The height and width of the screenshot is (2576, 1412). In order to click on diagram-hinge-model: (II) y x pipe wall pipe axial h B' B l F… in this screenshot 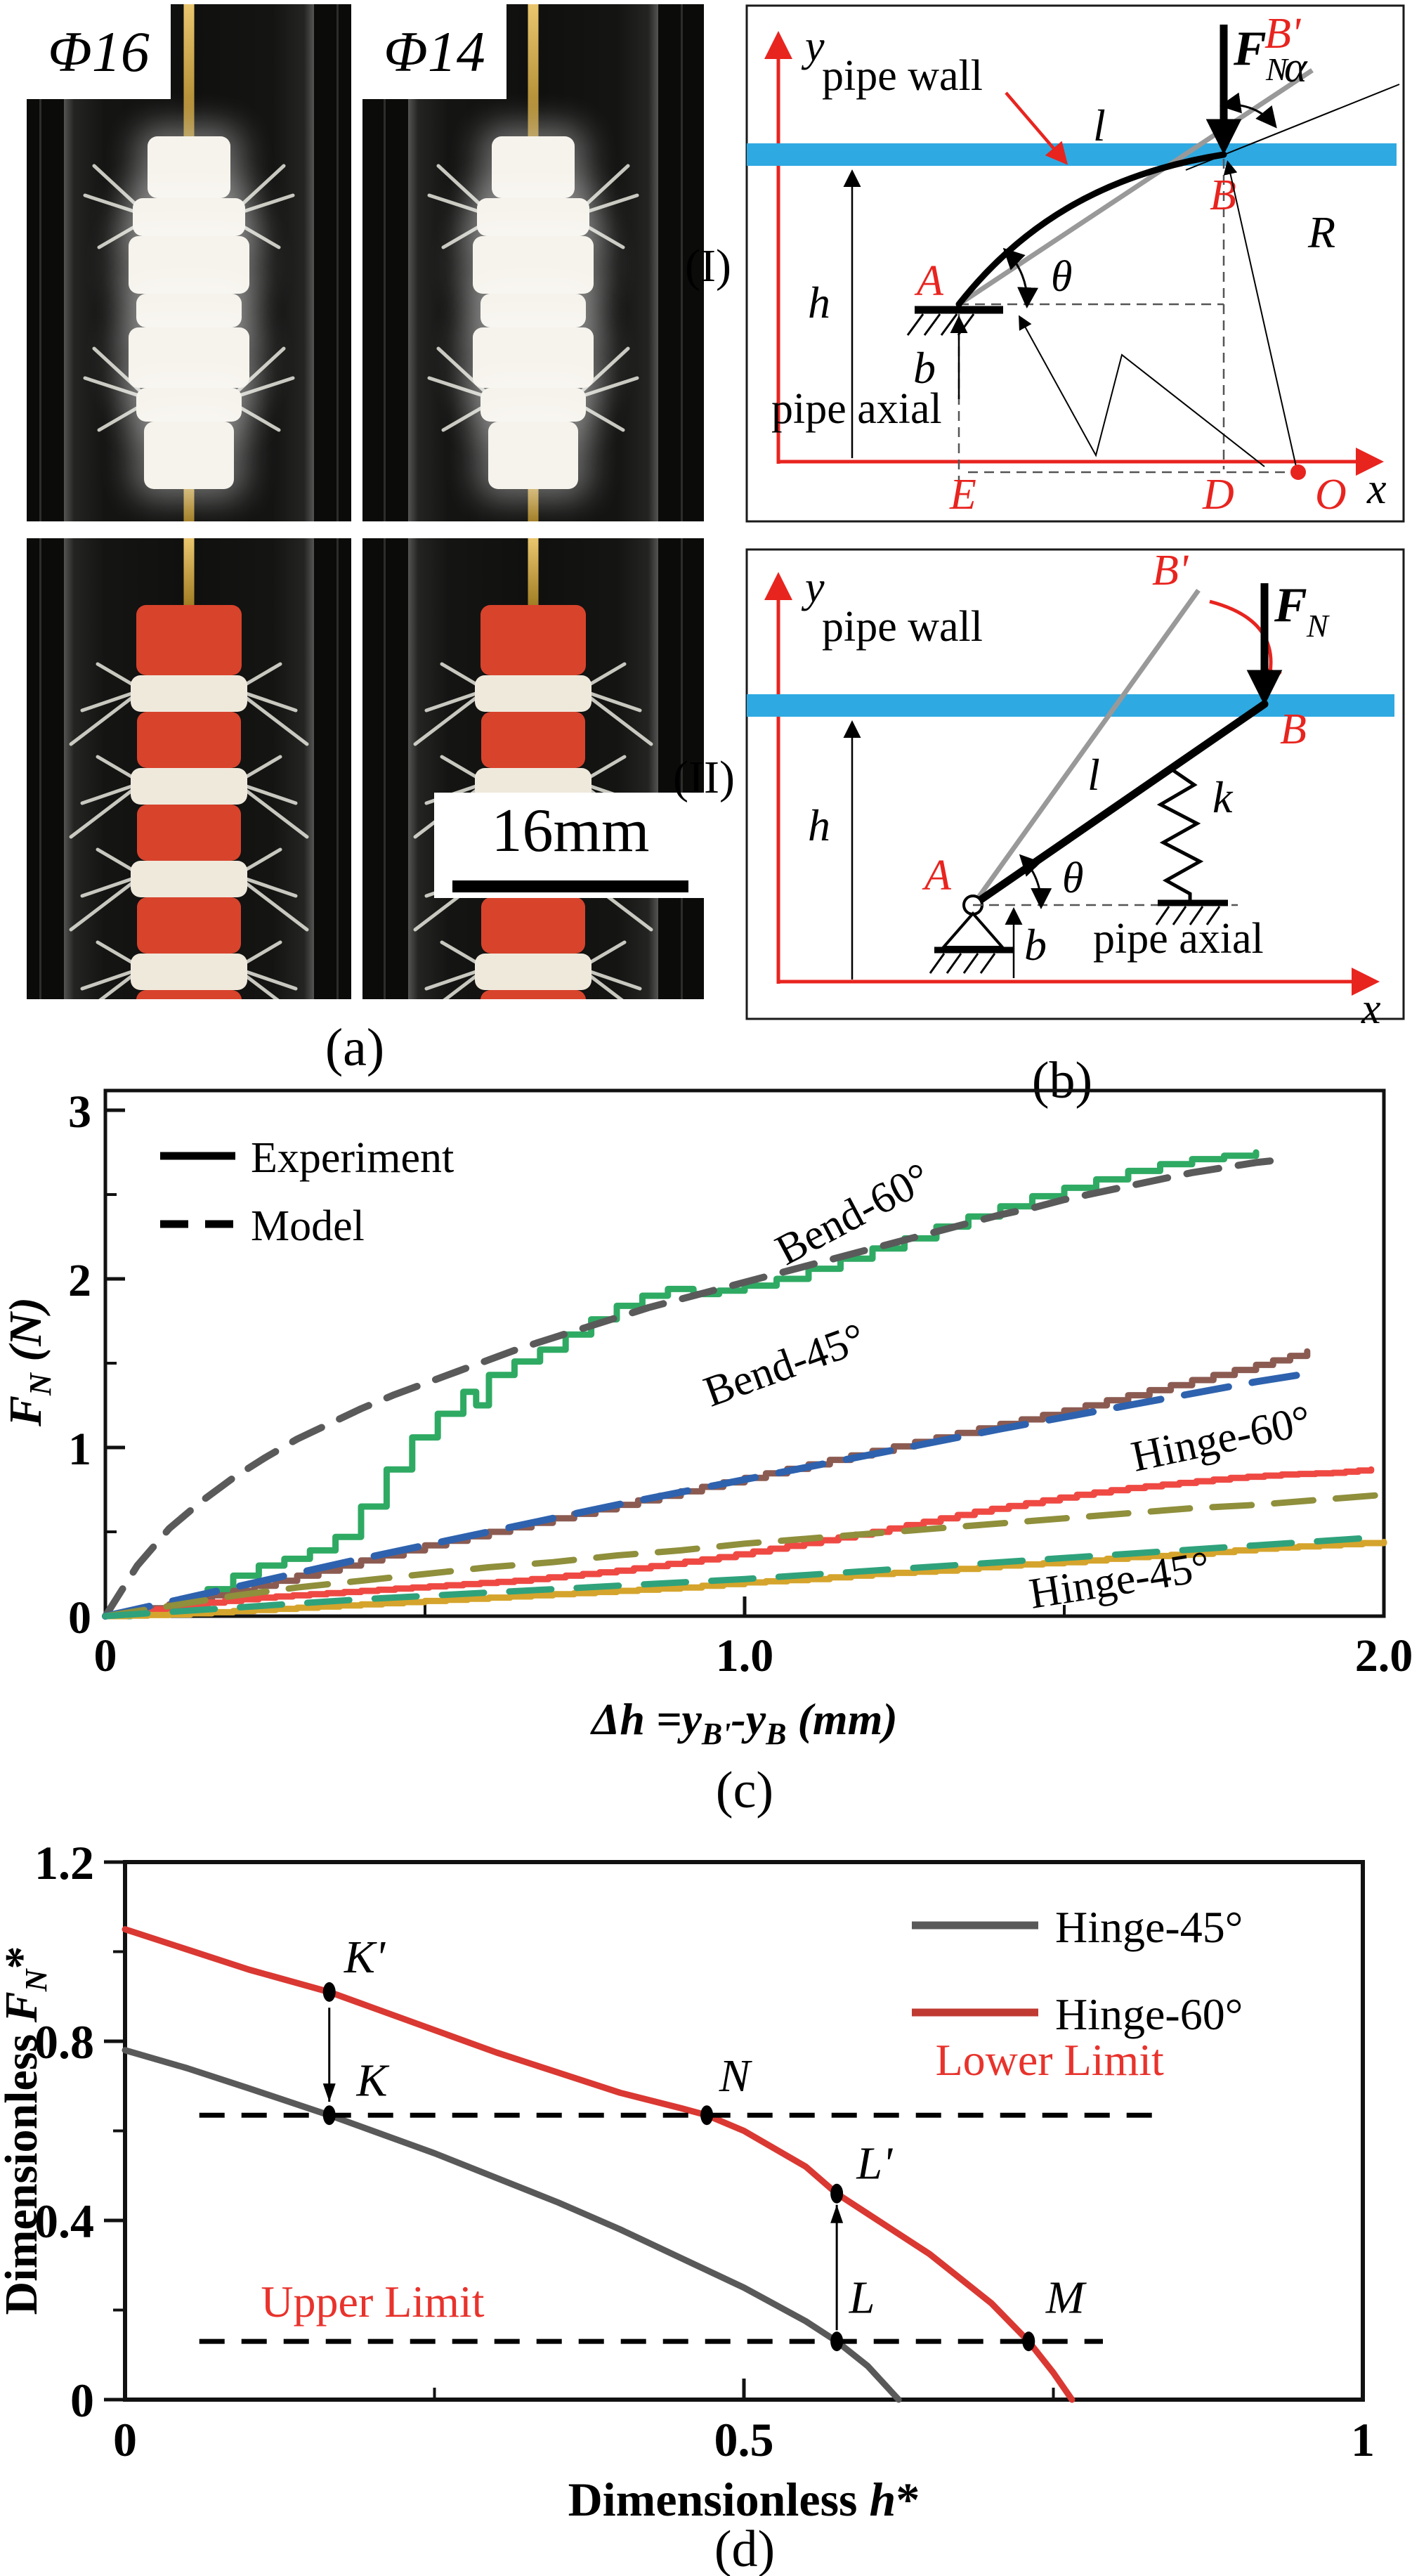, I will do `click(1040, 828)`.